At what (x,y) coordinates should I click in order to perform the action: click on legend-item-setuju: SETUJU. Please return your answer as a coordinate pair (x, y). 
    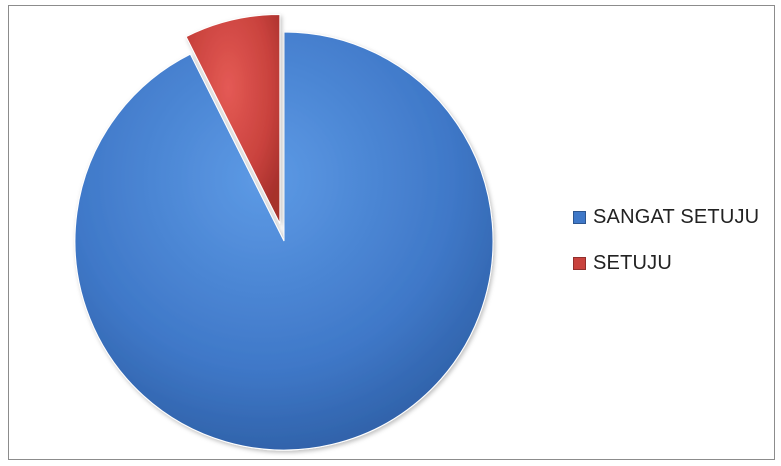
    Looking at the image, I should click on (668, 263).